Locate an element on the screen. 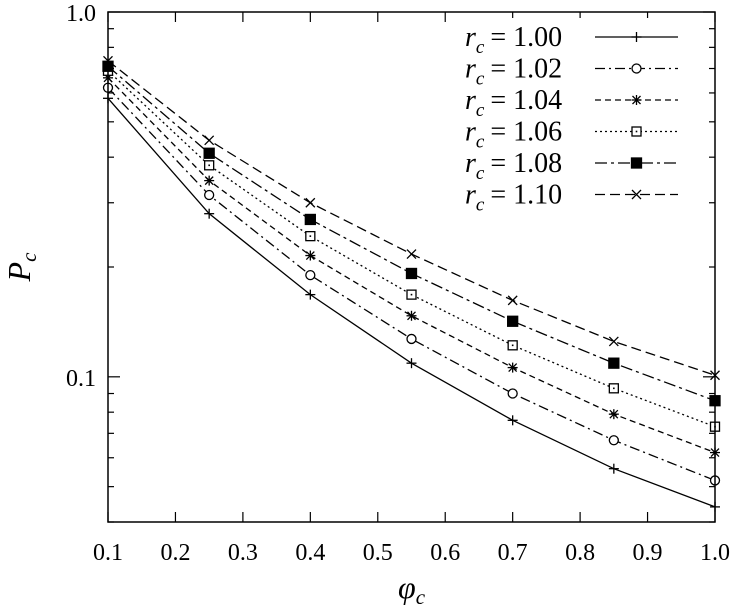  legend-label: rc = 1.08 is located at coordinates (513, 166).